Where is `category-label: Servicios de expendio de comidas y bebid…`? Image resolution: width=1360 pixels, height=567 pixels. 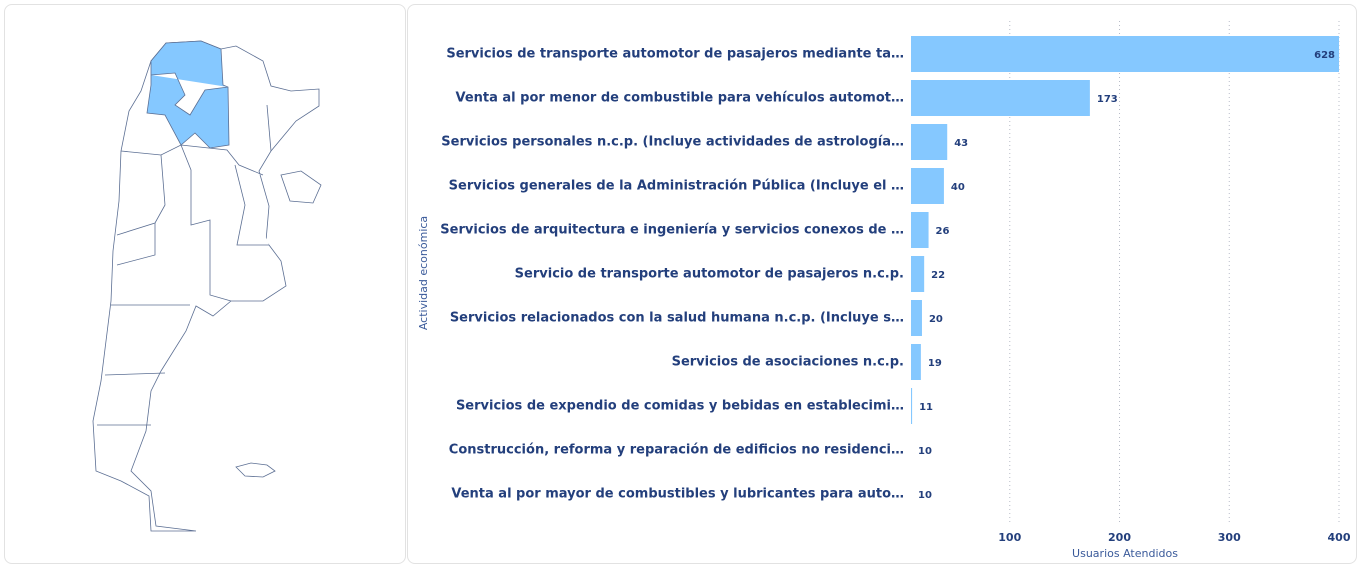
category-label: Servicios de expendio de comidas y bebid… is located at coordinates (680, 406).